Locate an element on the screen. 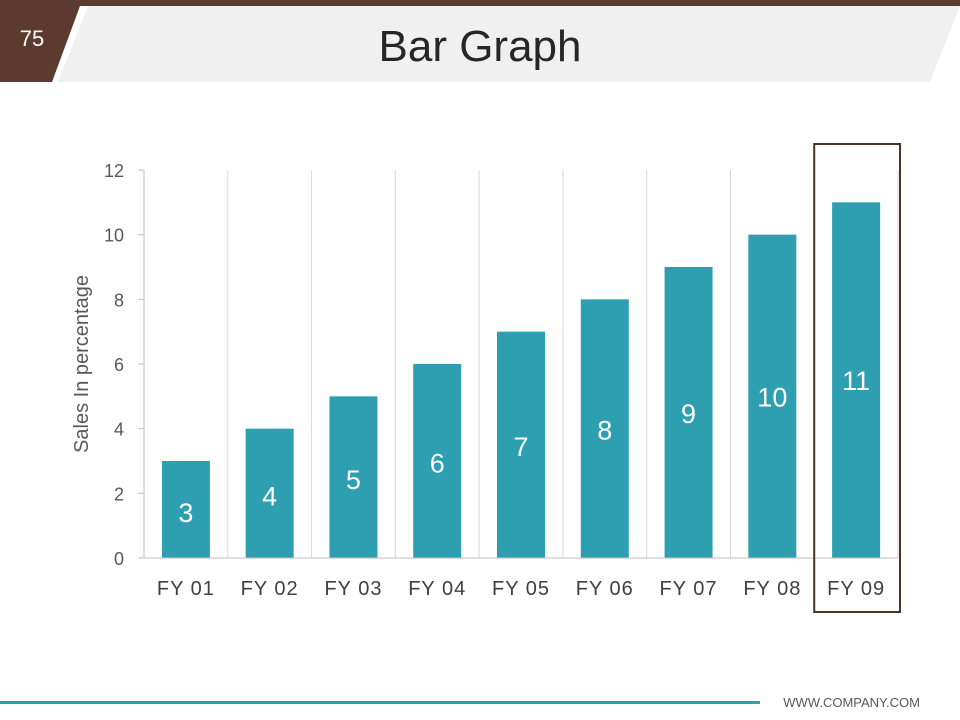 The image size is (960, 720). x-category-label: FY 02 is located at coordinates (270, 589).